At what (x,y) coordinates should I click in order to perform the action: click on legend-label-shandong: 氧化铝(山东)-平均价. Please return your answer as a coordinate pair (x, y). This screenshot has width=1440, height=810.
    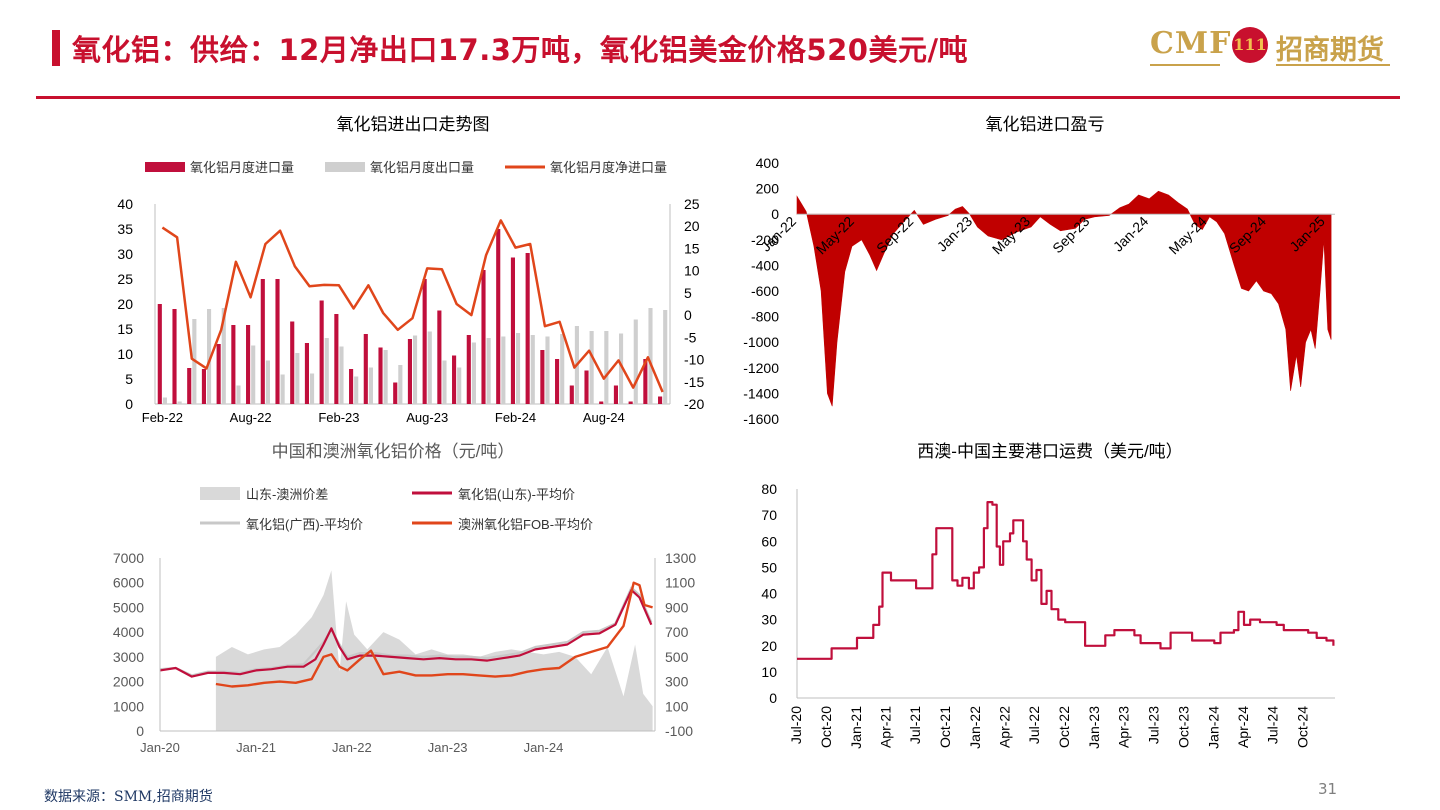
    Looking at the image, I should click on (516, 494).